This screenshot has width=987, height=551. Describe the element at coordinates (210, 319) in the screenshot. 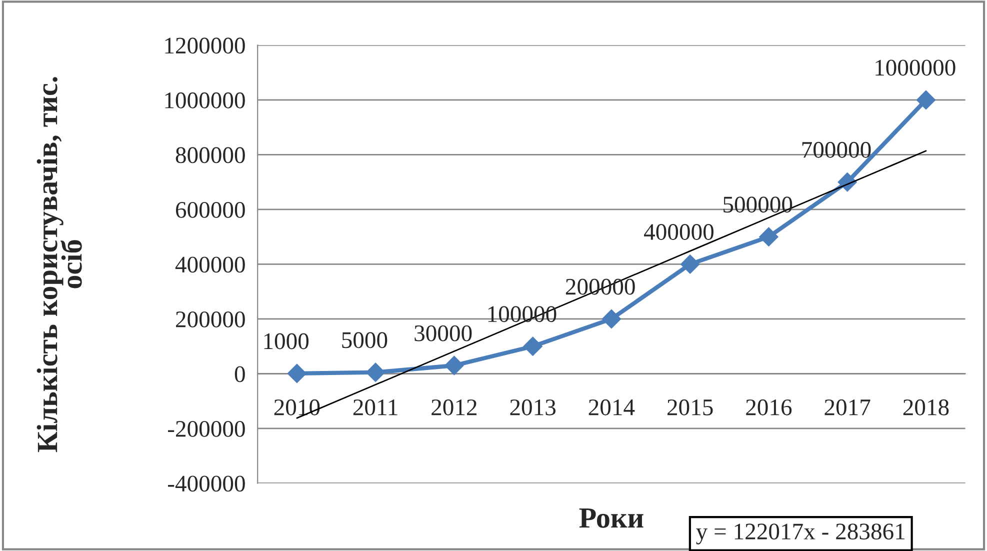

I see `y-tick-label: 200000` at that location.